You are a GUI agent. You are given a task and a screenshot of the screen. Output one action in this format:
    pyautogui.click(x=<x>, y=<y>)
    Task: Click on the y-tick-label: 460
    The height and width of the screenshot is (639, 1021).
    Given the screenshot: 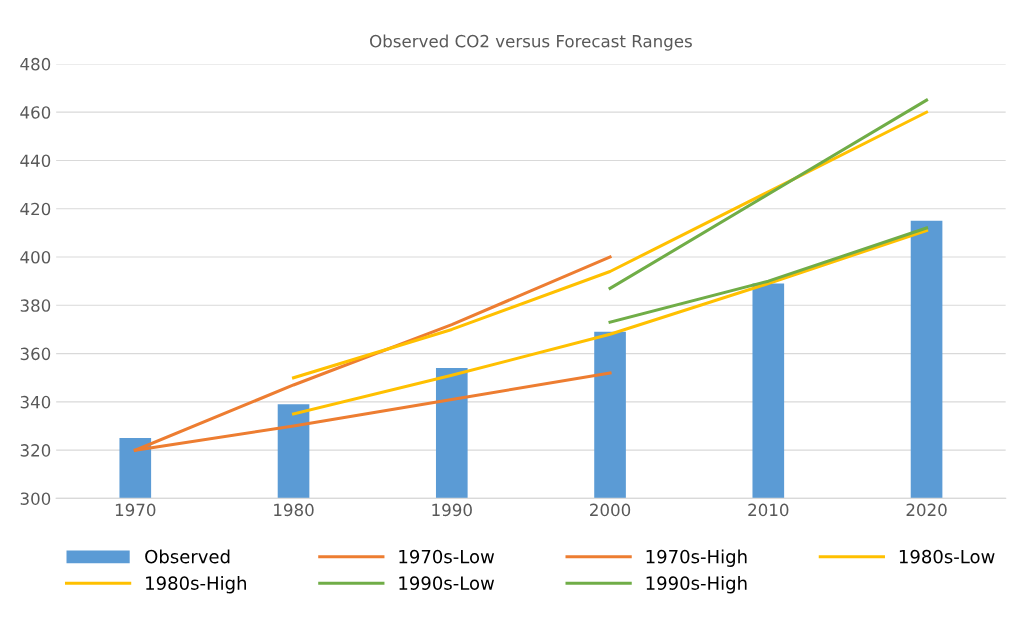 What is the action you would take?
    pyautogui.click(x=35, y=112)
    